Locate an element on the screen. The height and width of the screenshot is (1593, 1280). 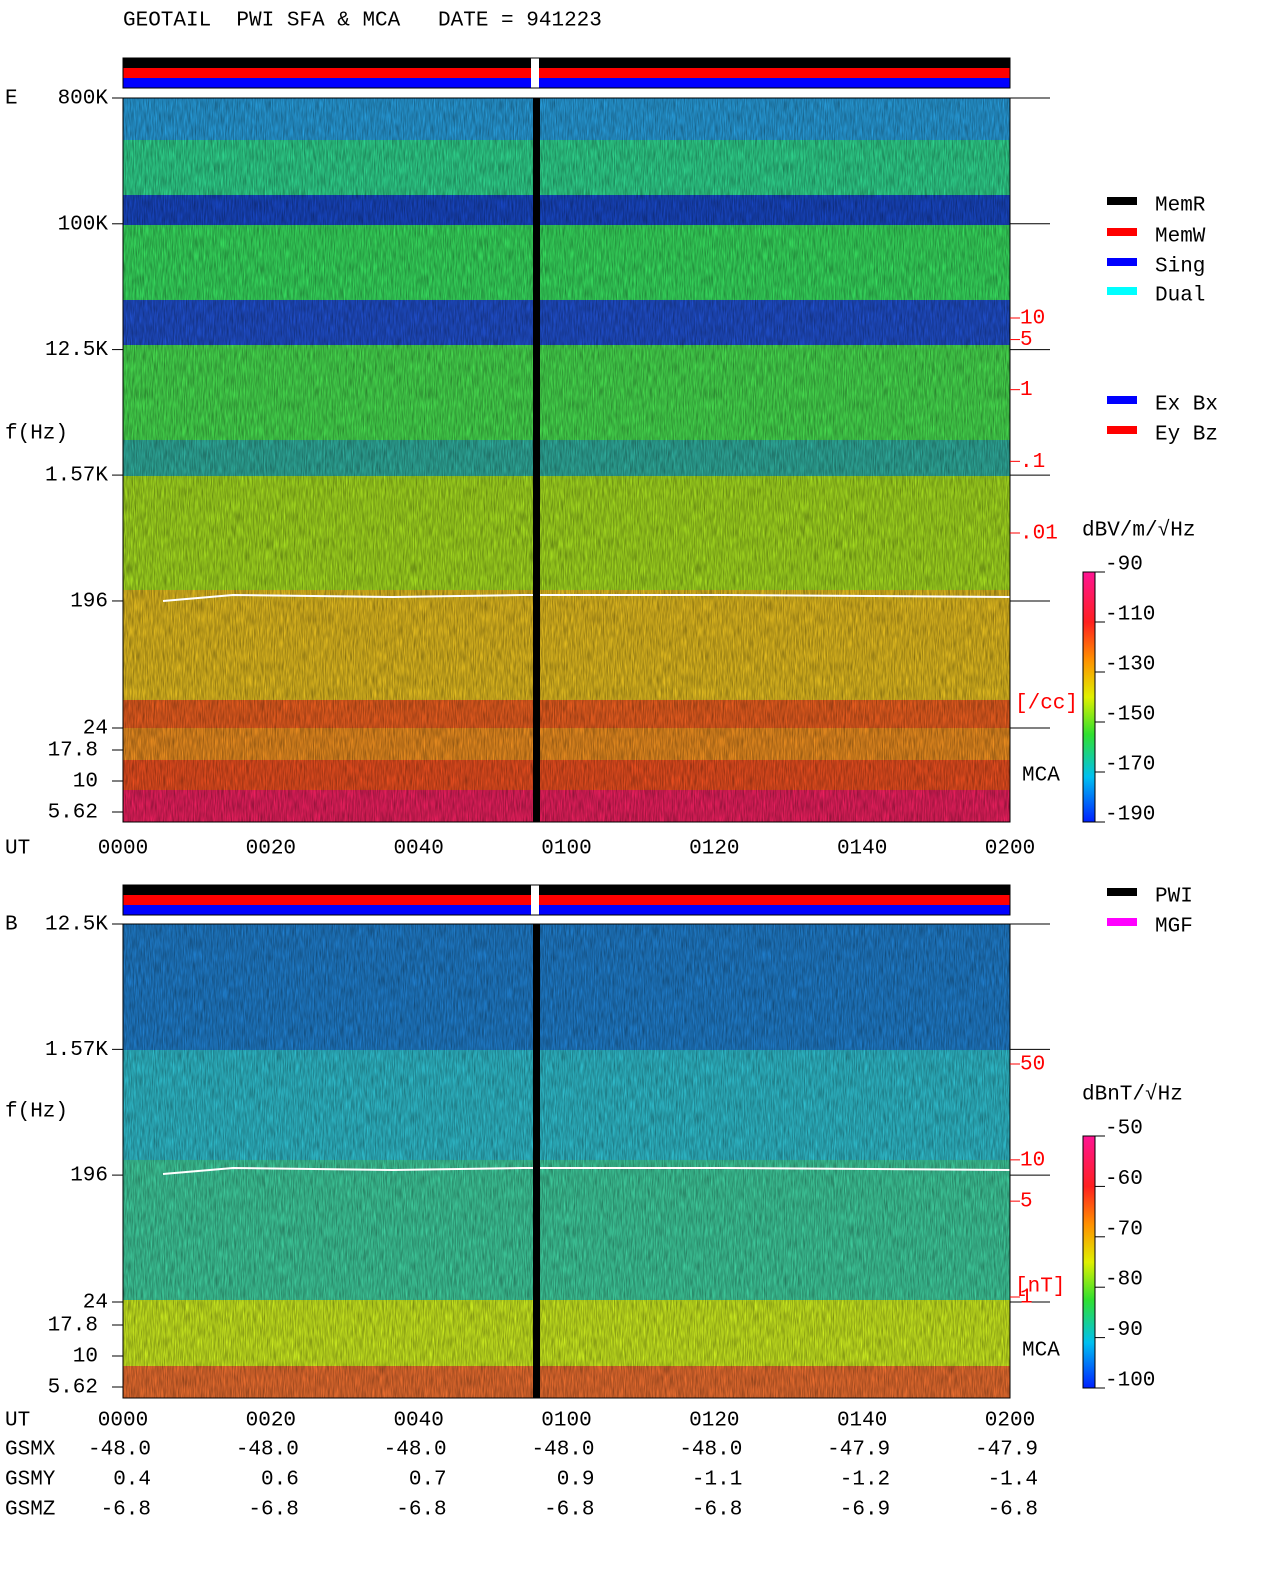
colorbar-tick-label: -50 is located at coordinates (1124, 1129).